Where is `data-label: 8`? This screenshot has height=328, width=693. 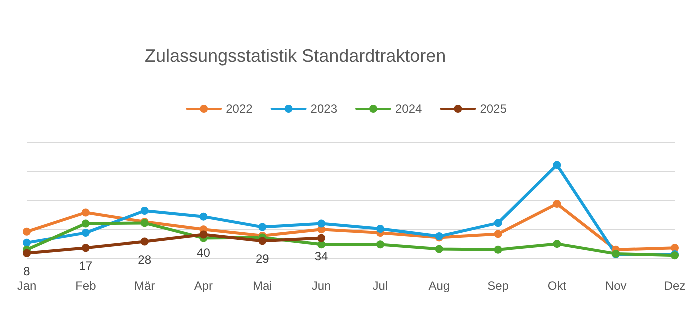
data-label: 8 is located at coordinates (27, 271).